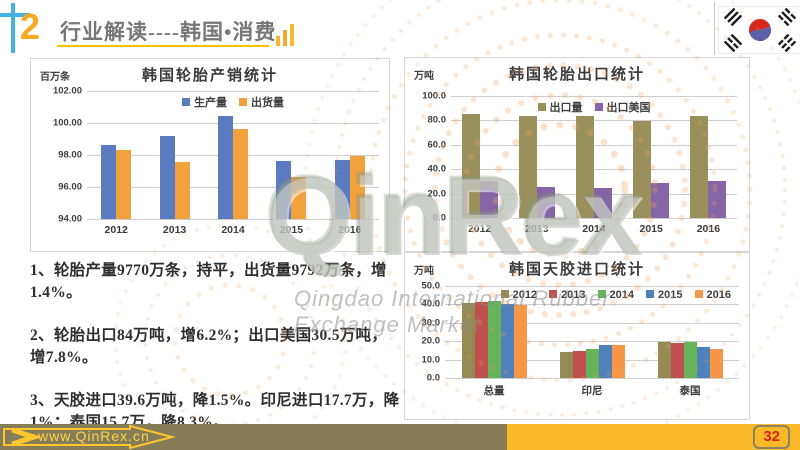 The width and height of the screenshot is (800, 450). I want to click on legend-item: 出口量, so click(560, 108).